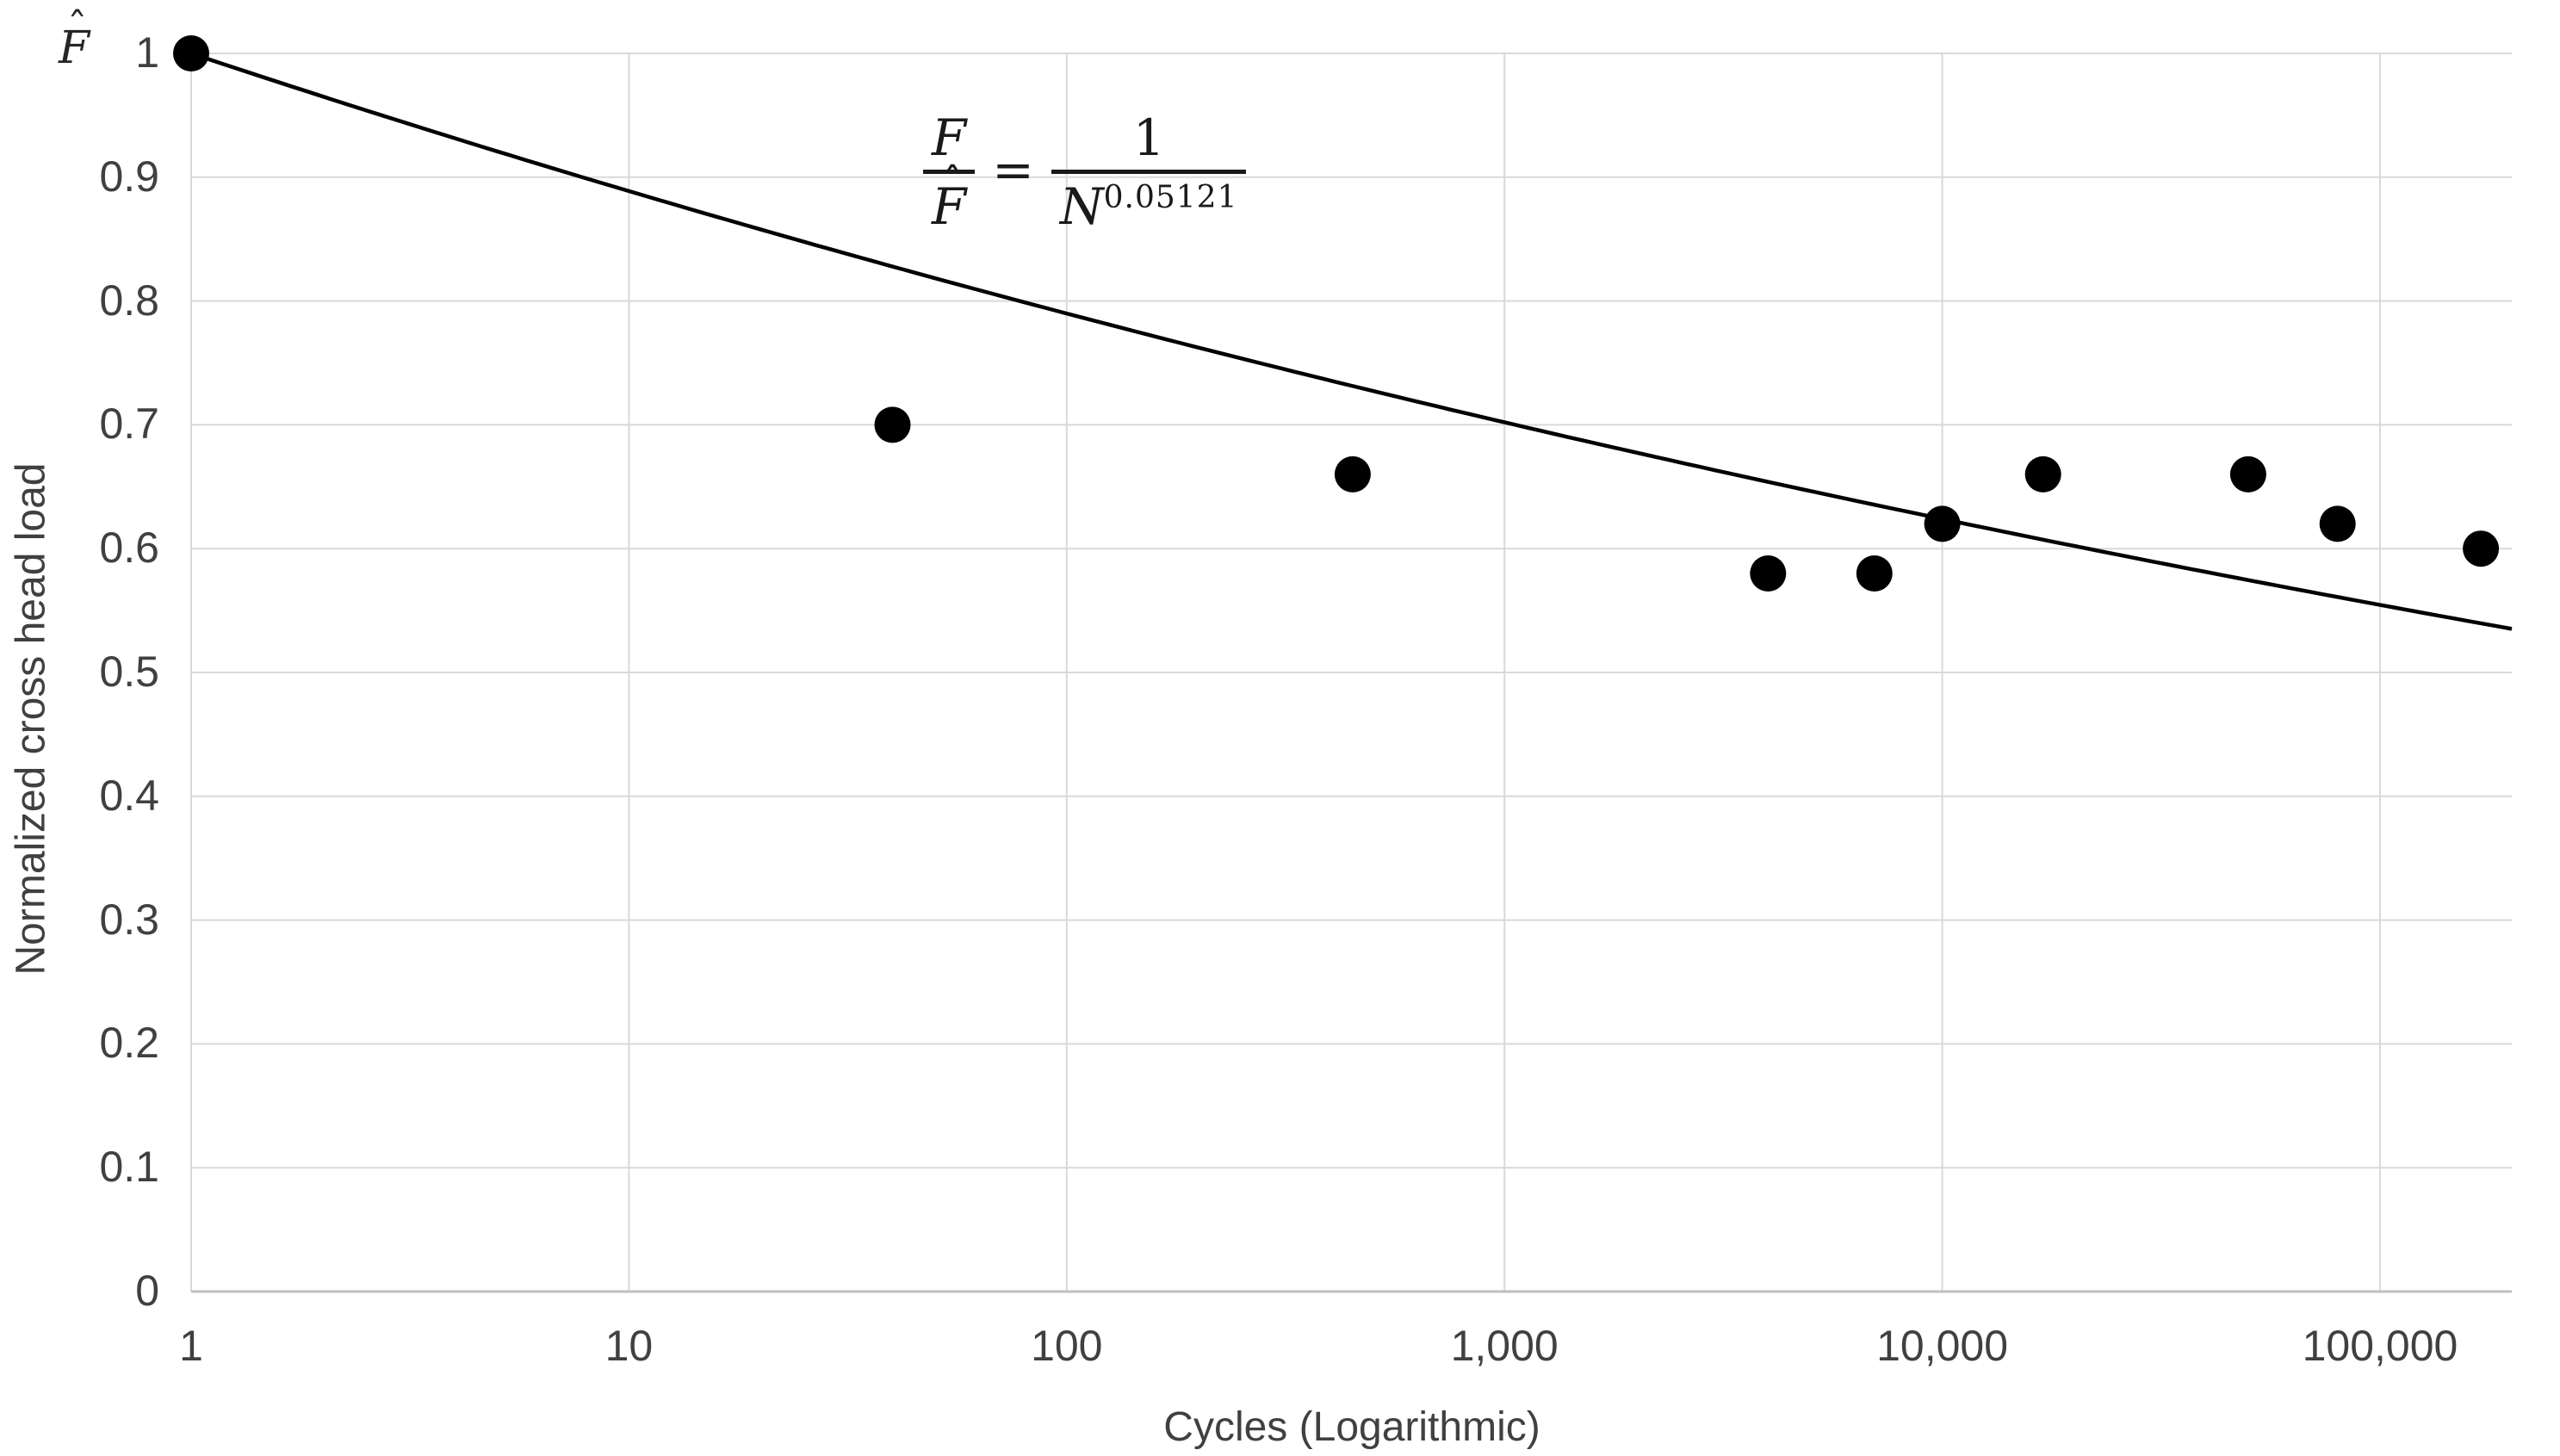  What do you see at coordinates (129, 424) in the screenshot?
I see `y-tick-label: 0.7` at bounding box center [129, 424].